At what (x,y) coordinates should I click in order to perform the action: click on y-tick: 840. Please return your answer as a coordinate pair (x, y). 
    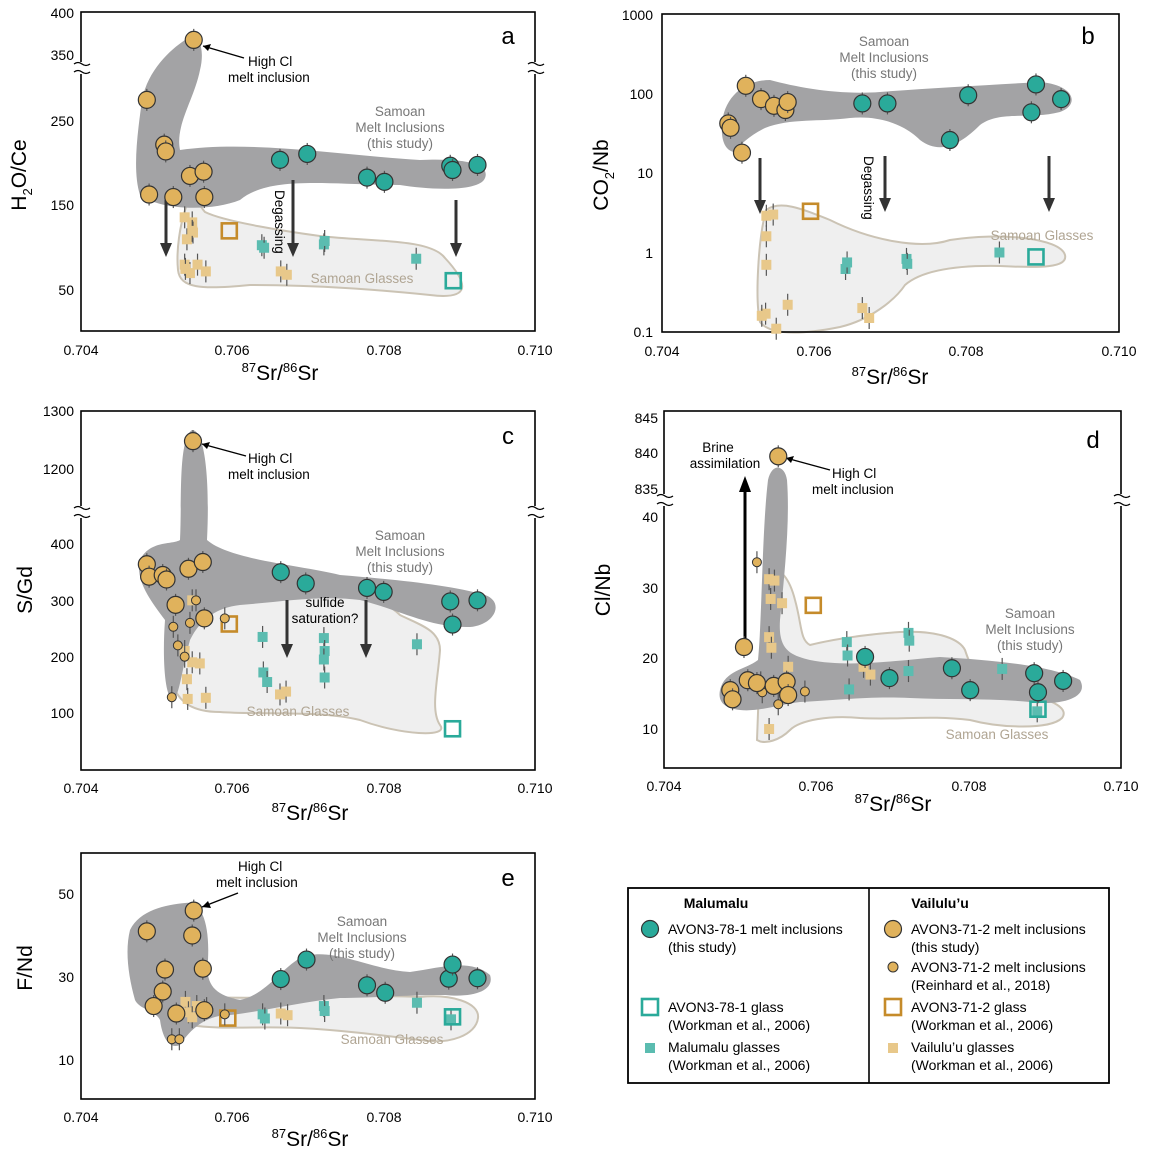
    Looking at the image, I should click on (647, 453).